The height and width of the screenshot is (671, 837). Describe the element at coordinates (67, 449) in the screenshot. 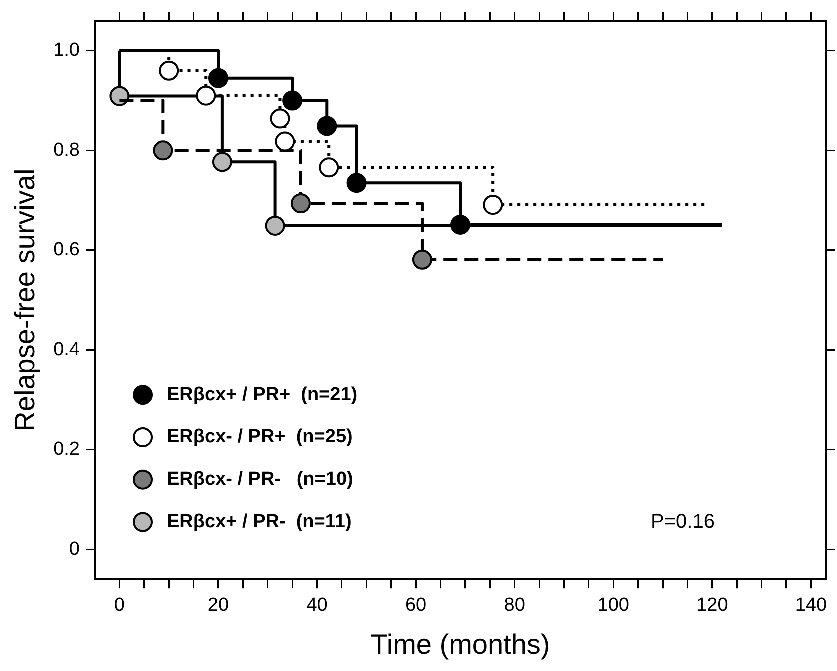

I see `y-tick-label: 0.2` at that location.